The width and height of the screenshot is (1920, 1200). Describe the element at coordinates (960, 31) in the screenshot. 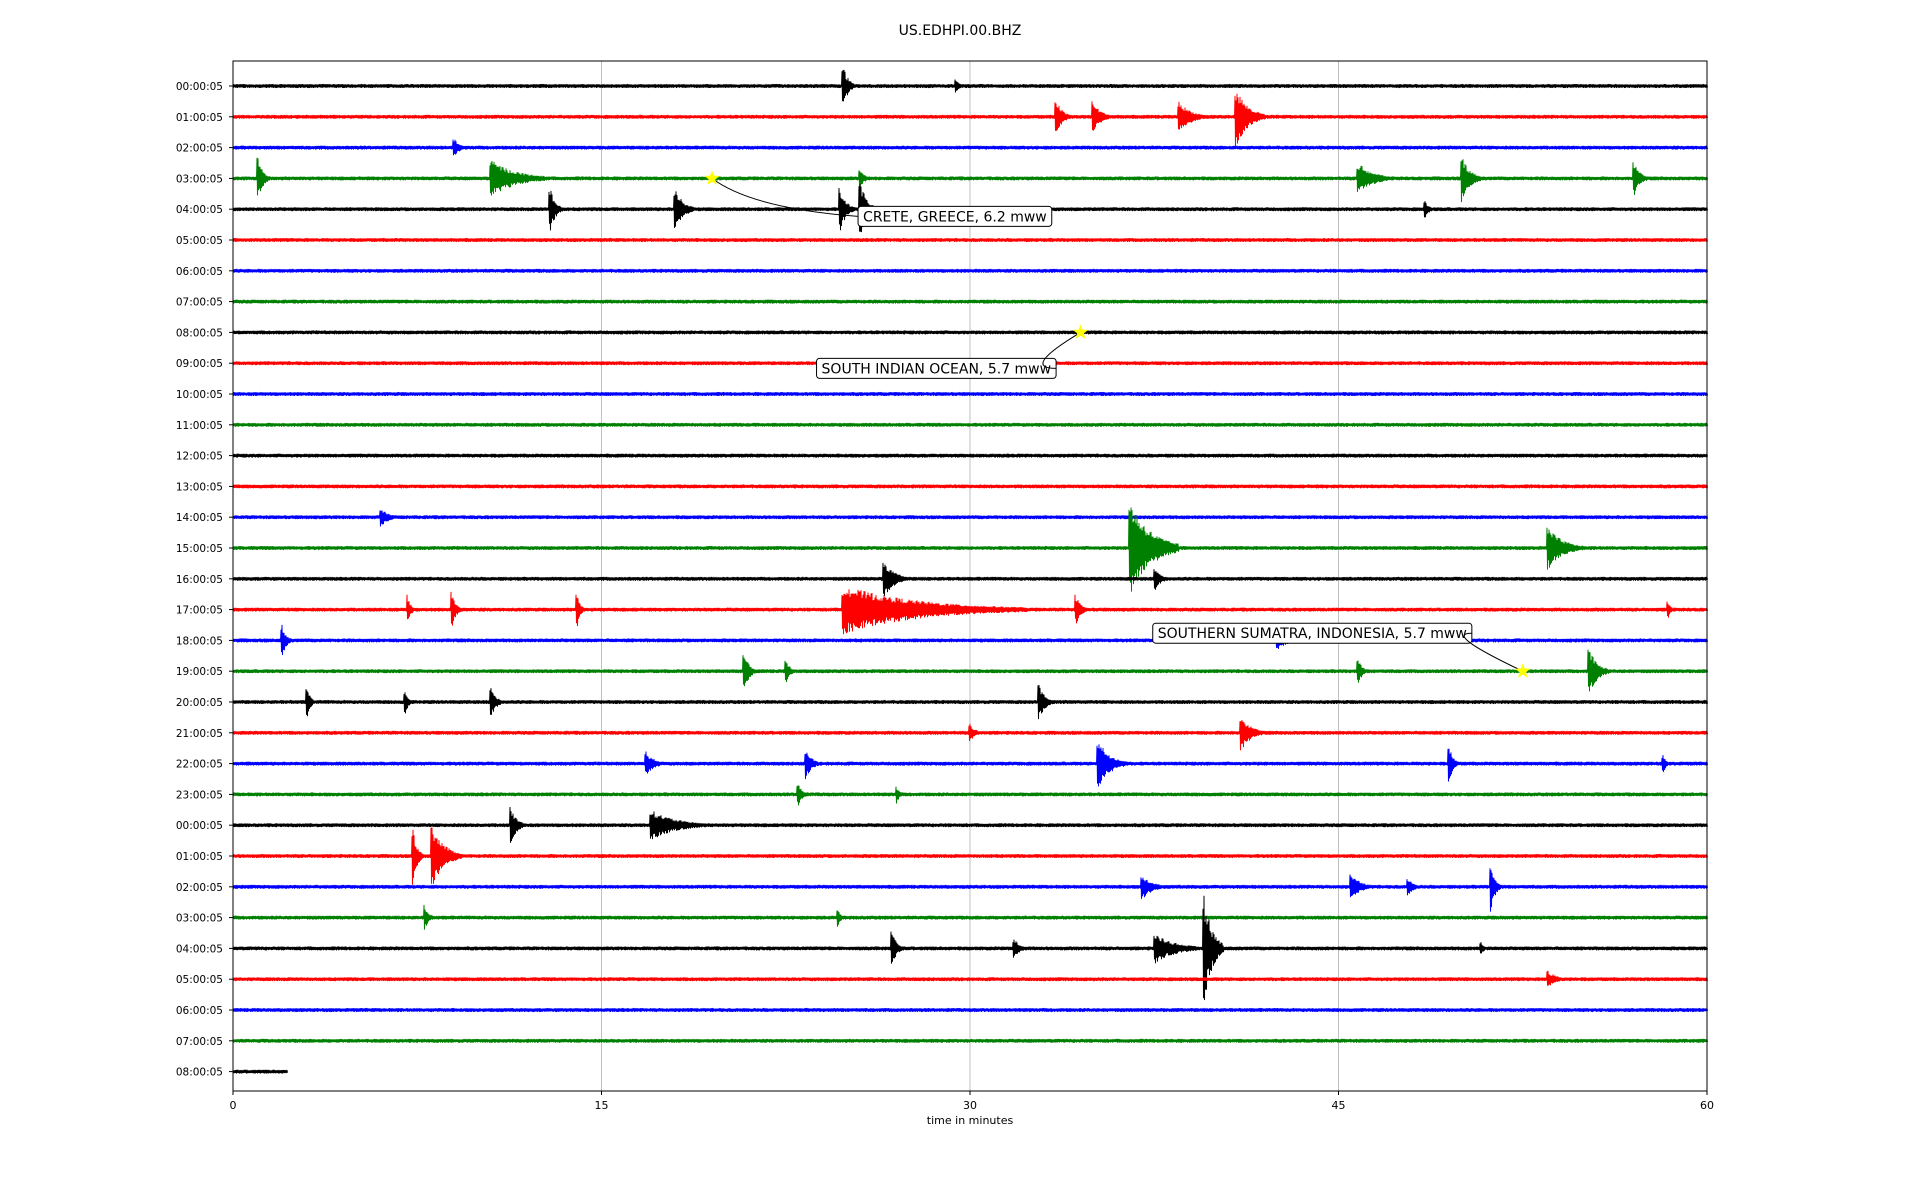

I see `chart-title: US.EDHPI.00.BHZ` at that location.